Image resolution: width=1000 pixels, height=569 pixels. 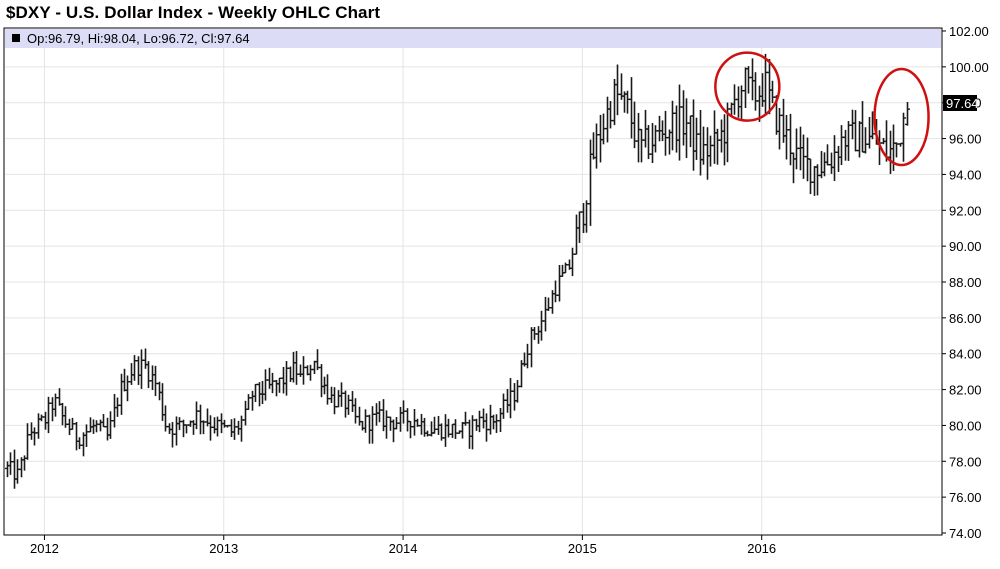 I want to click on last-close-marker, so click(x=960, y=103).